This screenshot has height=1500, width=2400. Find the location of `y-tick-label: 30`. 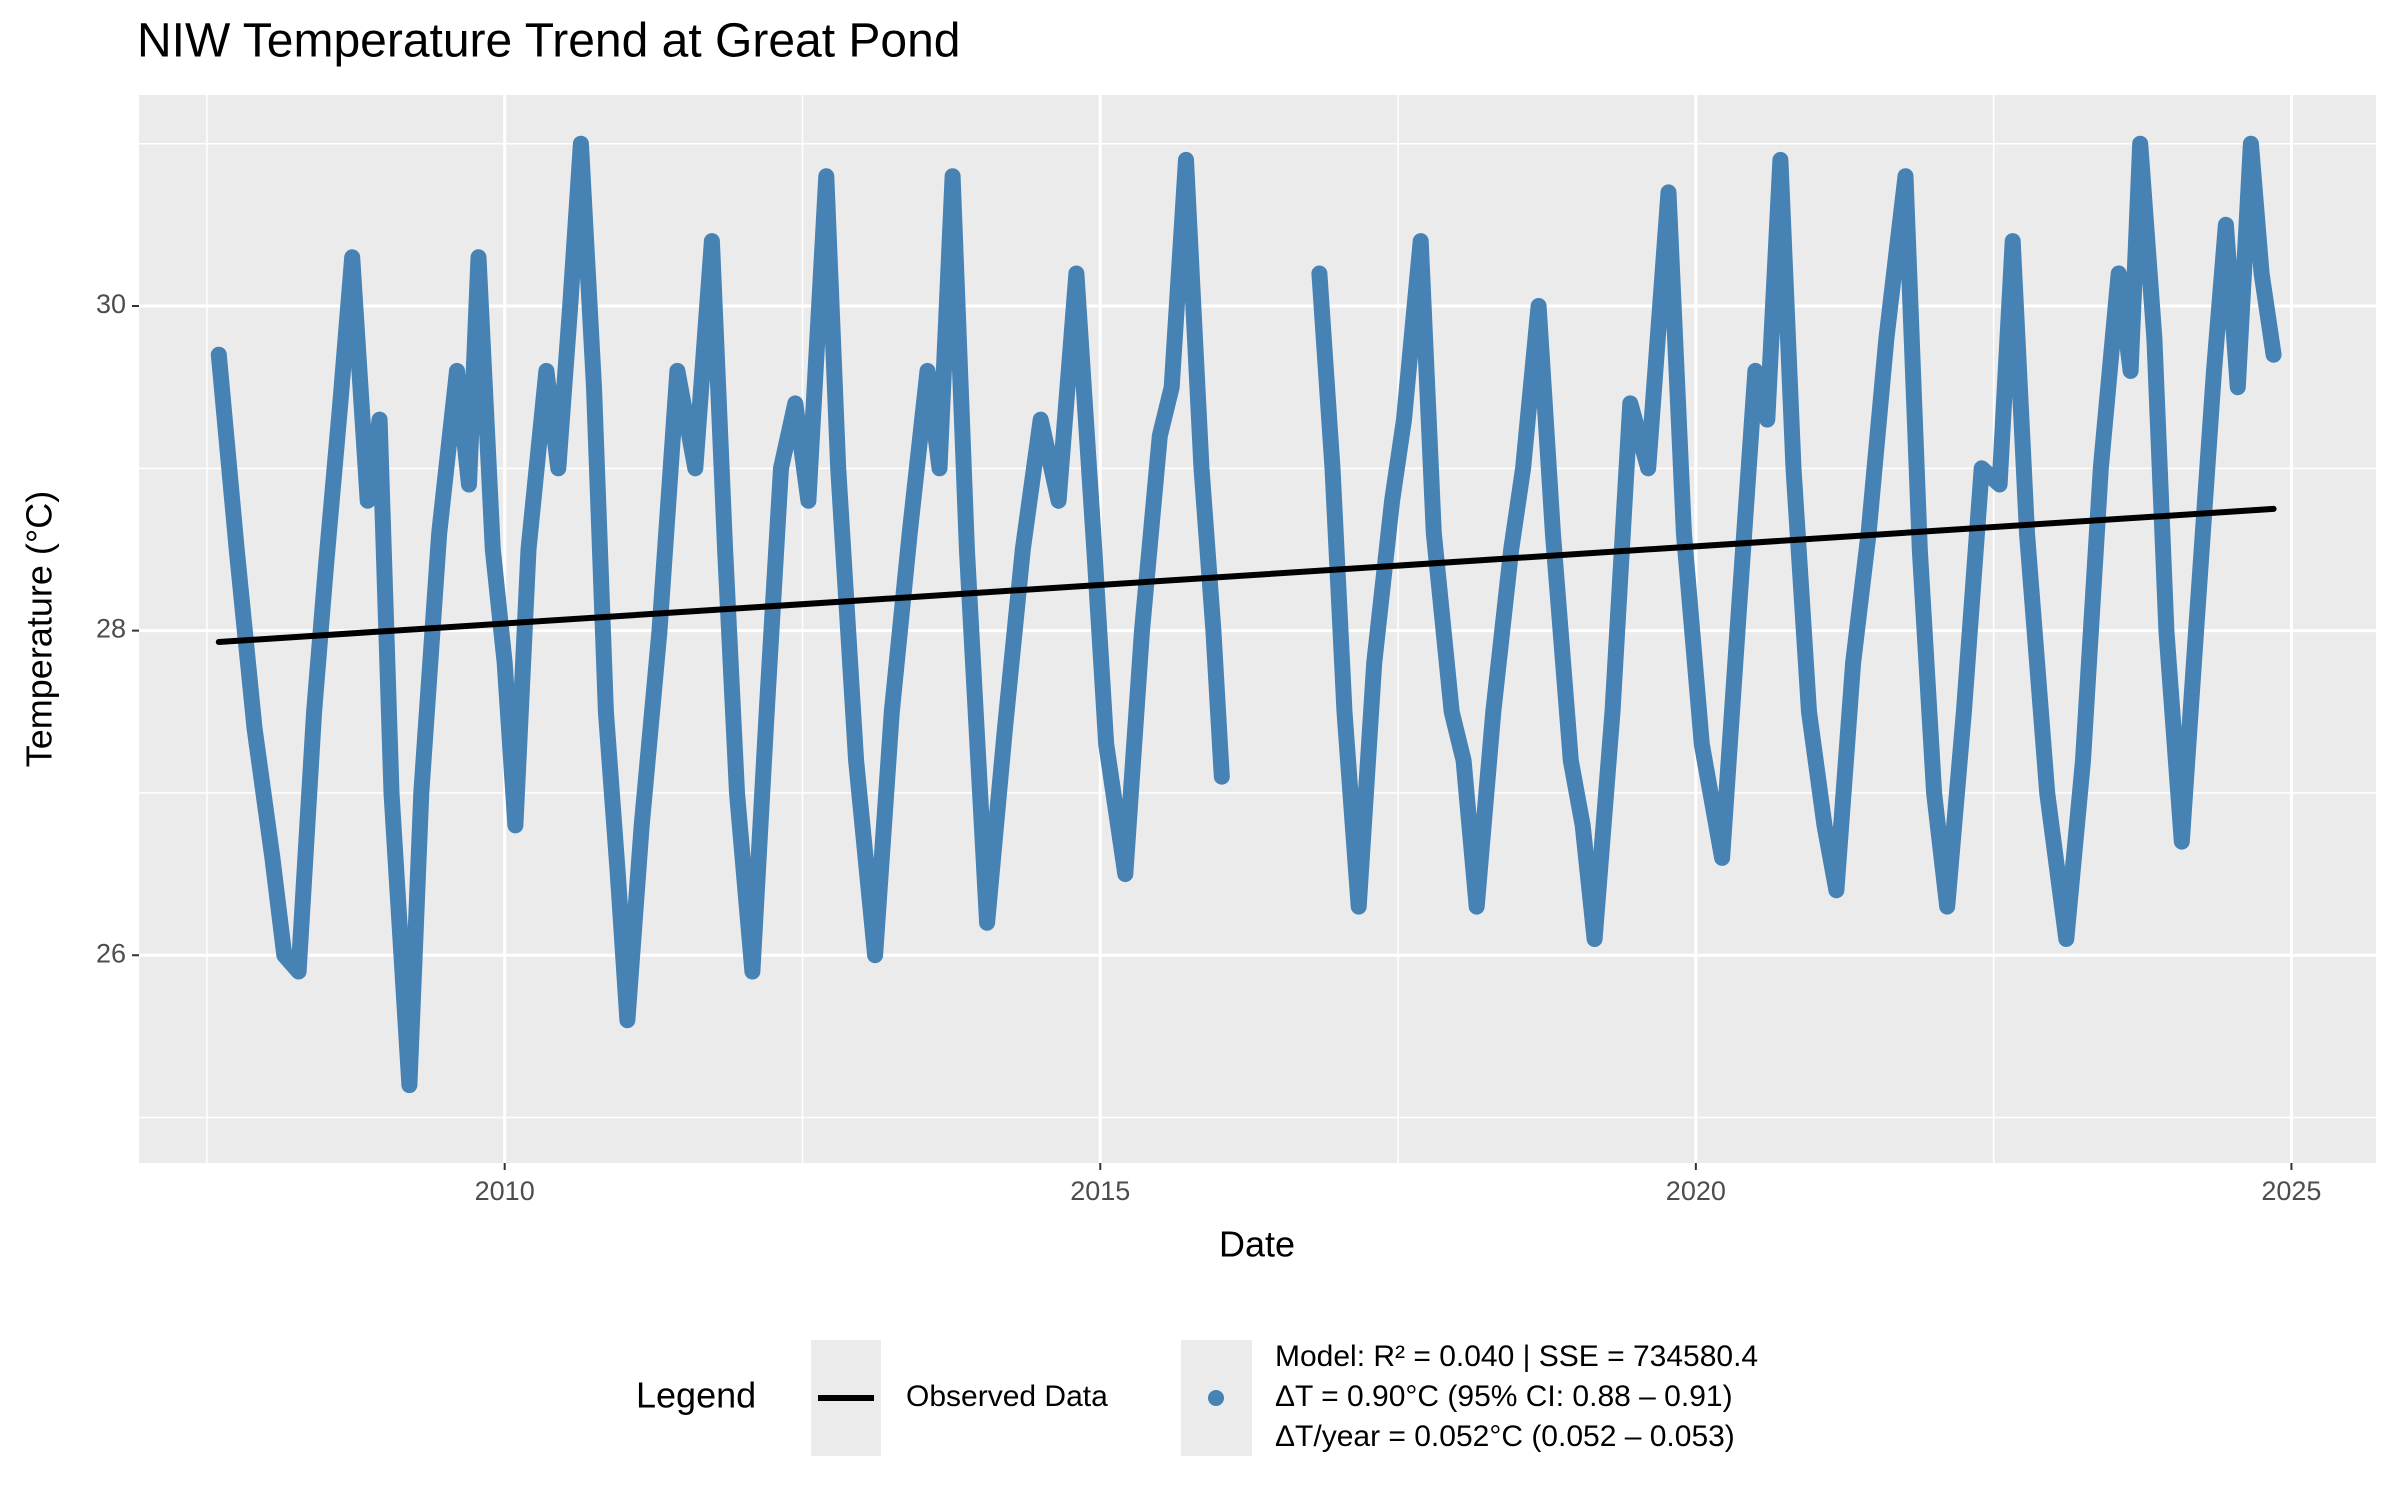

y-tick-label: 30 is located at coordinates (111, 304).